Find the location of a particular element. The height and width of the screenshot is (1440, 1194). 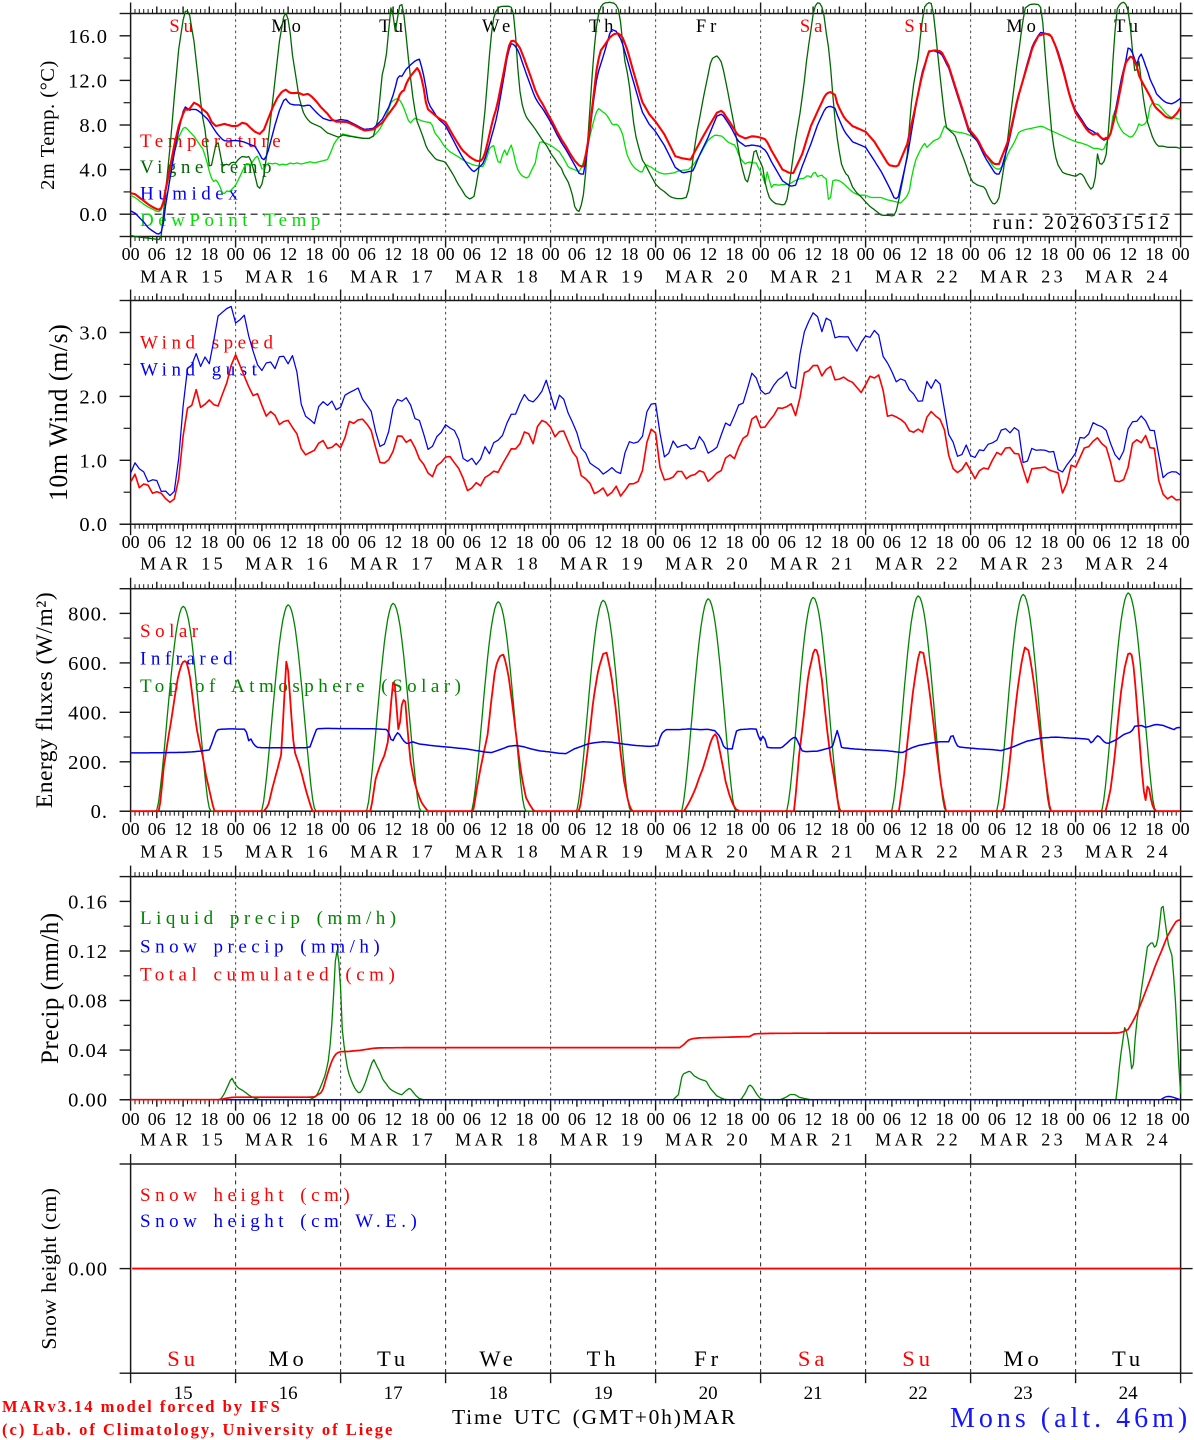

svg-text: 0.0 is located at coordinates (93, 525).